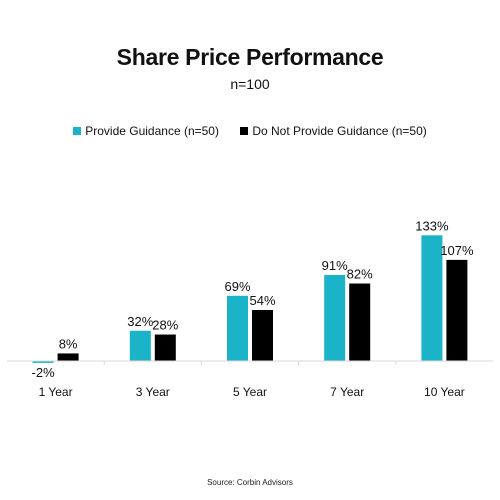  I want to click on bar-no-guidance-10-year, so click(457, 310).